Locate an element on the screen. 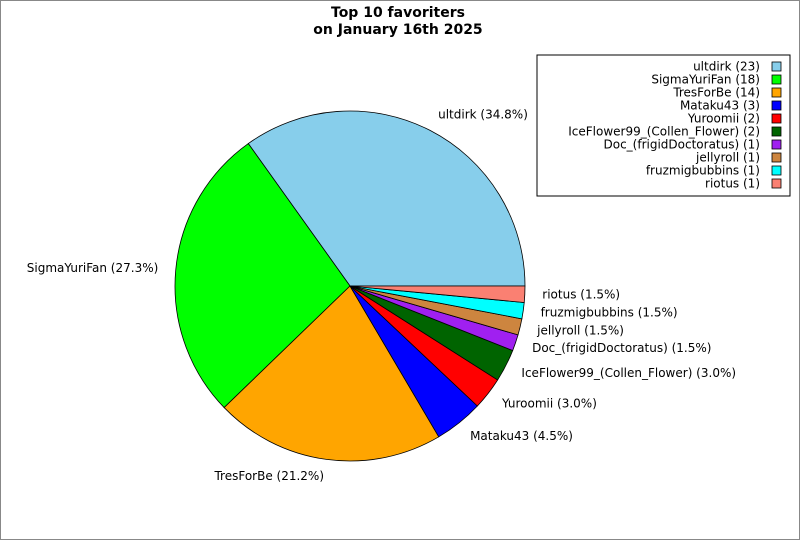 This screenshot has width=800, height=540. legend-box is located at coordinates (663, 125).